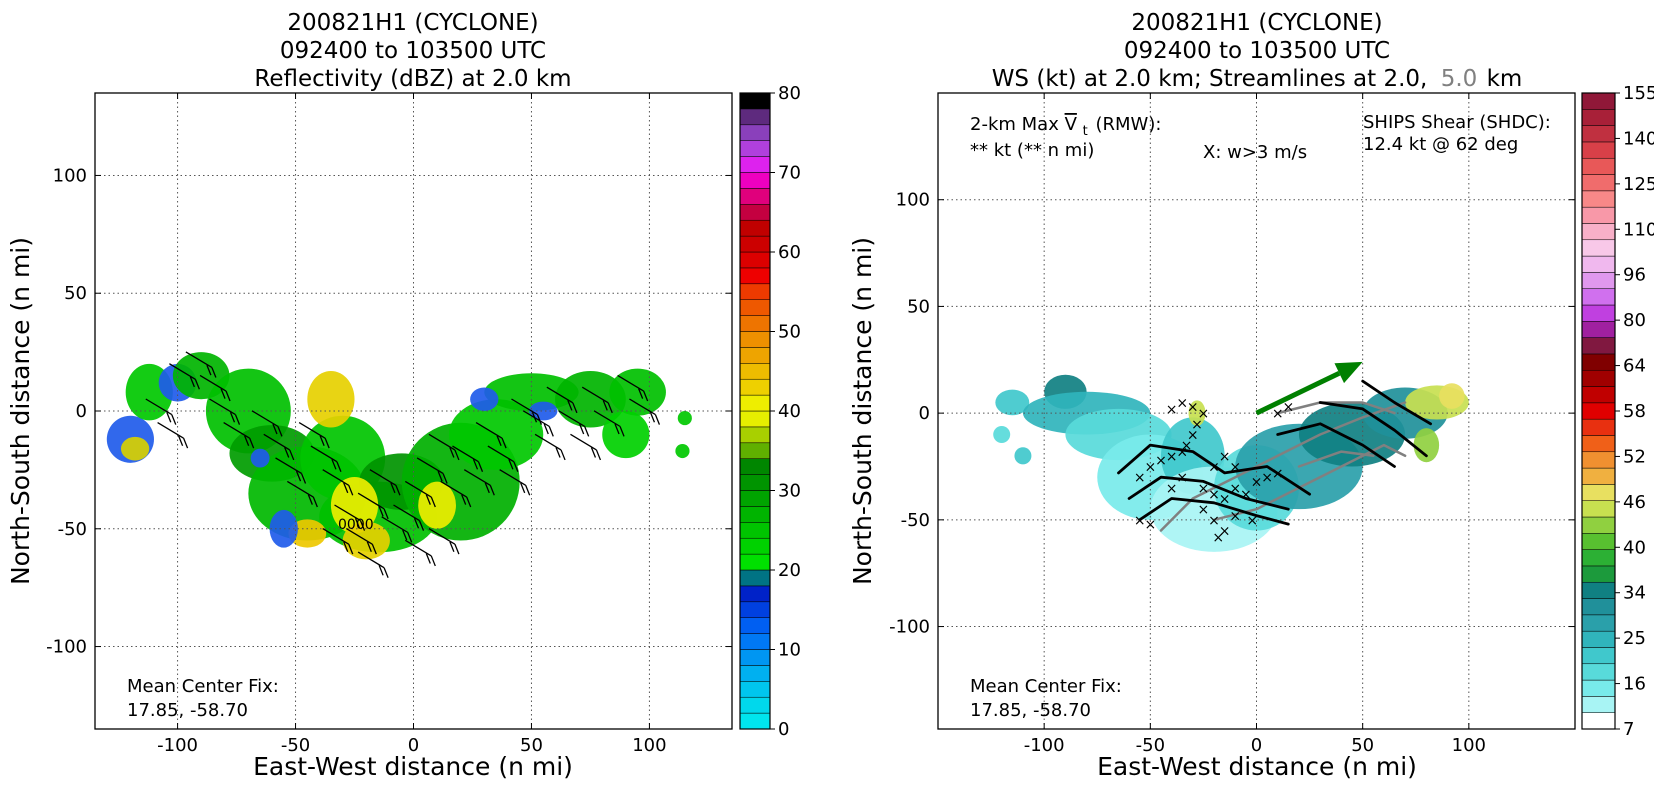 This screenshot has height=787, width=1654. Describe the element at coordinates (1044, 745) in the screenshot. I see `right-xtick-label: -100` at that location.